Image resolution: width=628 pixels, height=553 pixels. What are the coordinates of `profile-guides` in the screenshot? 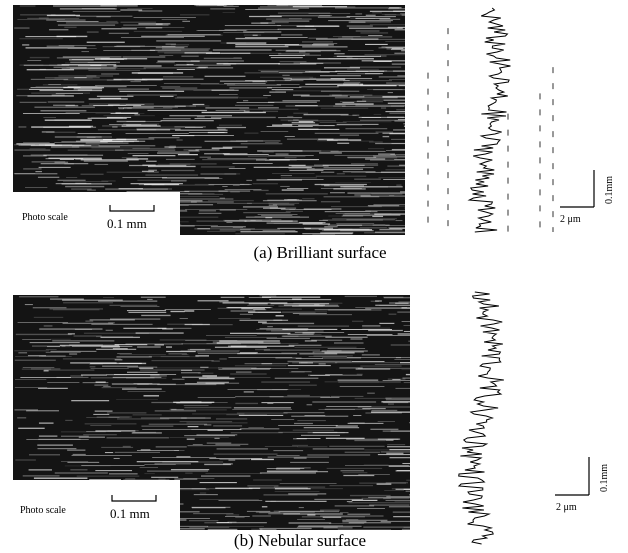 It's located at (490, 130).